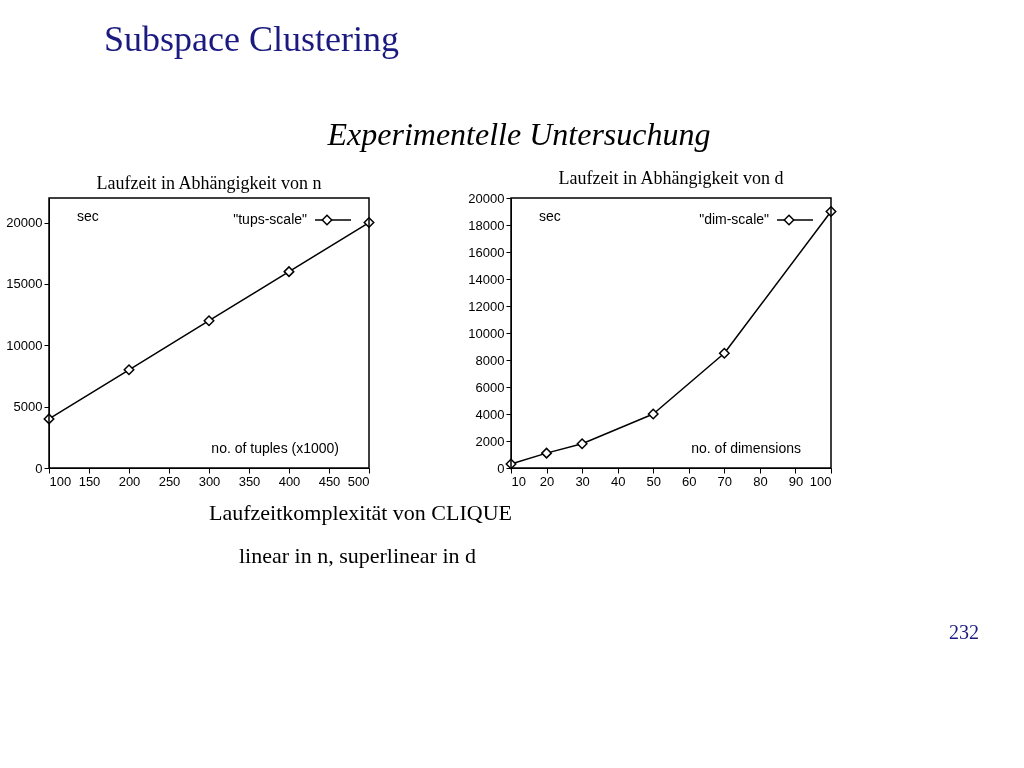 The image size is (1024, 768). I want to click on text: linear in n, superlinear in d, so click(358, 555).